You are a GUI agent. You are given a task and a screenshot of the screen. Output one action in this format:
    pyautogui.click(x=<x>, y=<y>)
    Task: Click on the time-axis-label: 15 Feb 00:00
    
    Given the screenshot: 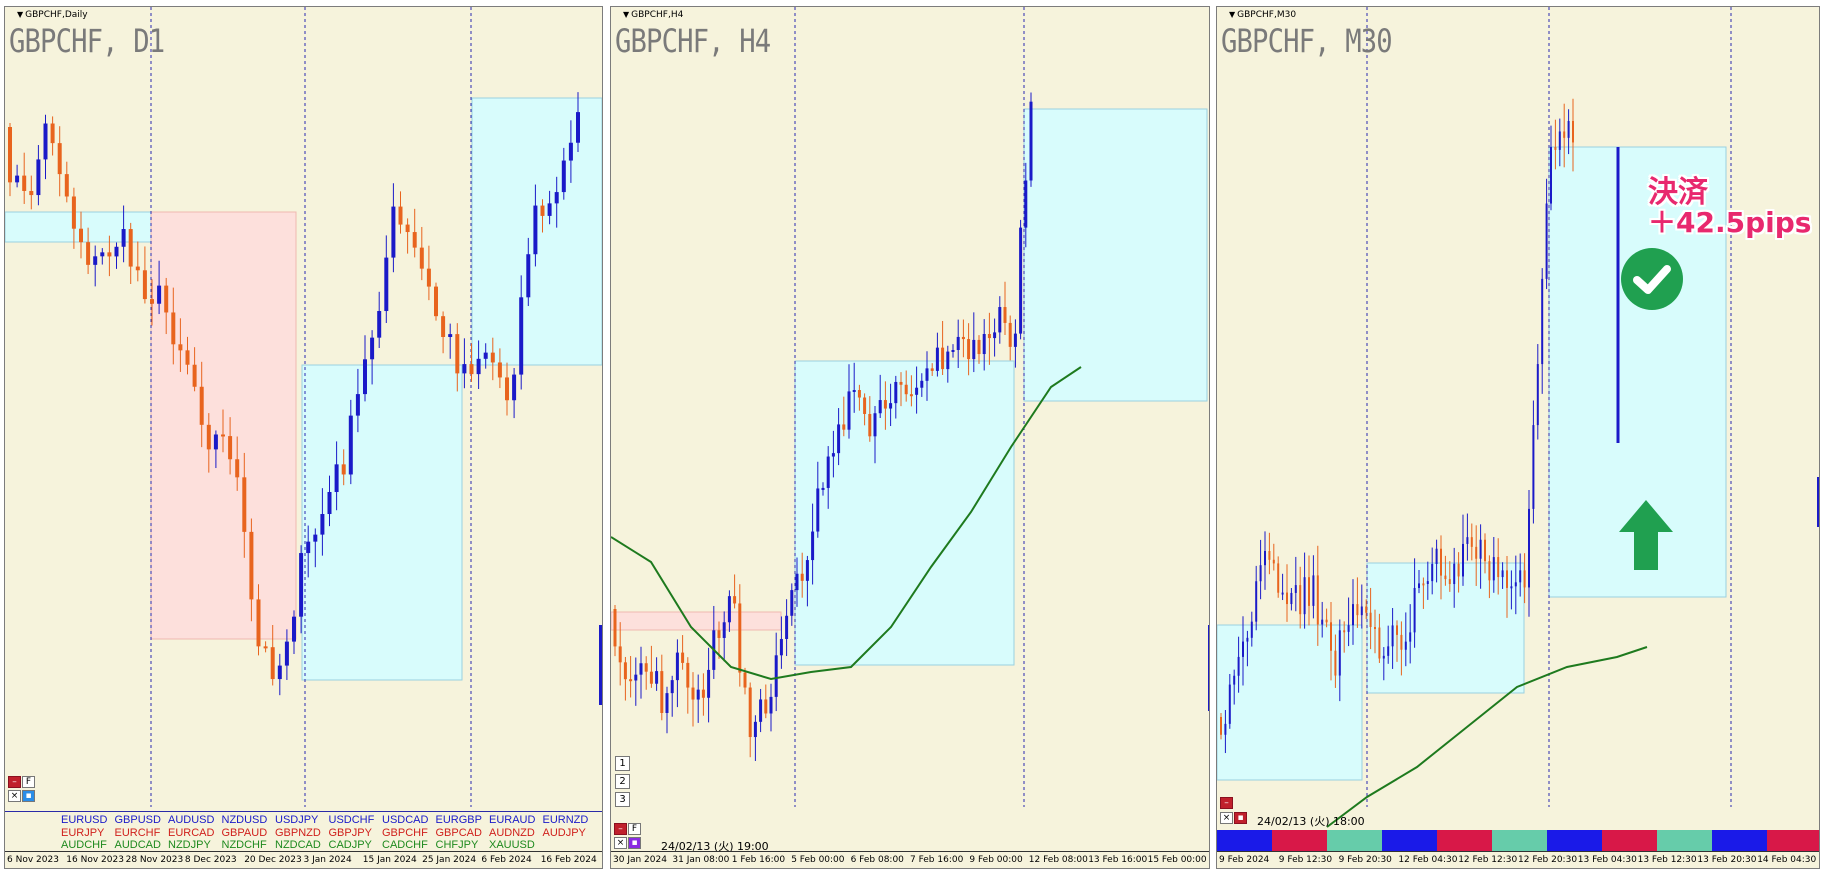 What is the action you would take?
    pyautogui.click(x=1177, y=860)
    